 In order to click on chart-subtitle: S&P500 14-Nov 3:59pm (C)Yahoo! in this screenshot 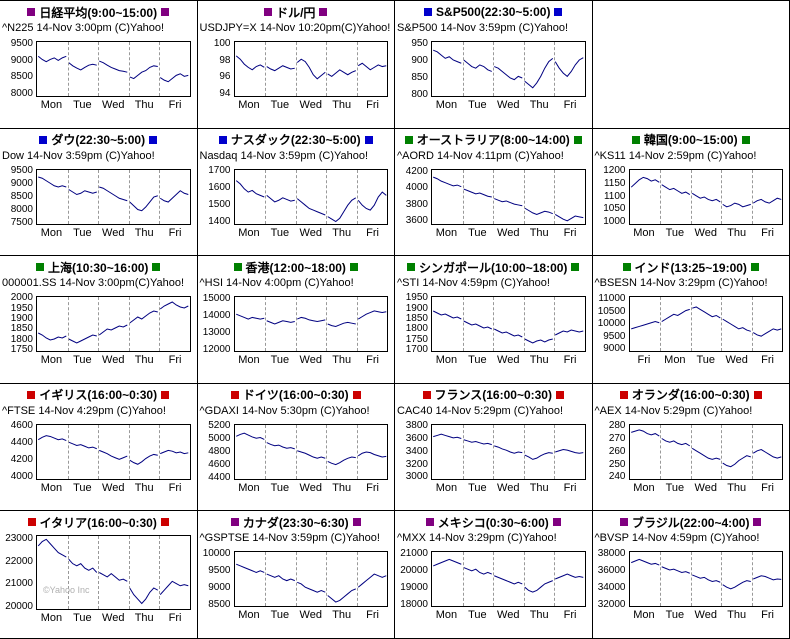, I will do `click(493, 28)`.